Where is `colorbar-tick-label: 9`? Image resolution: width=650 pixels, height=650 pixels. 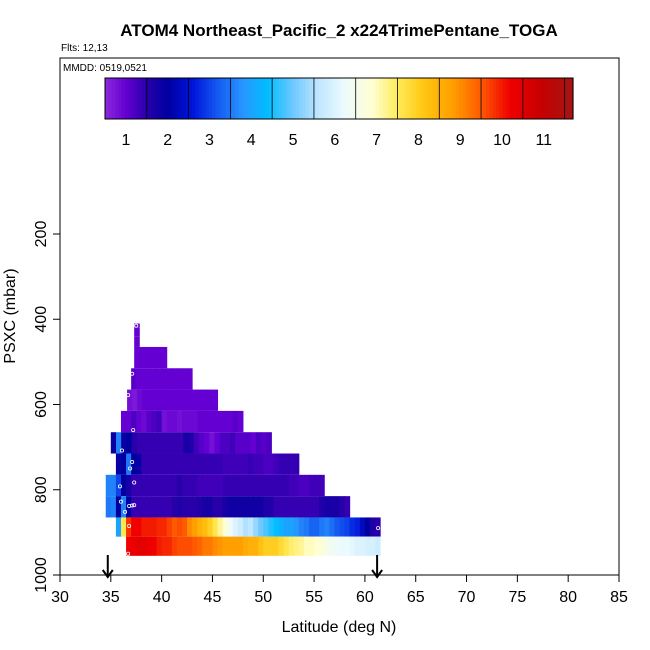
colorbar-tick-label: 9 is located at coordinates (460, 140).